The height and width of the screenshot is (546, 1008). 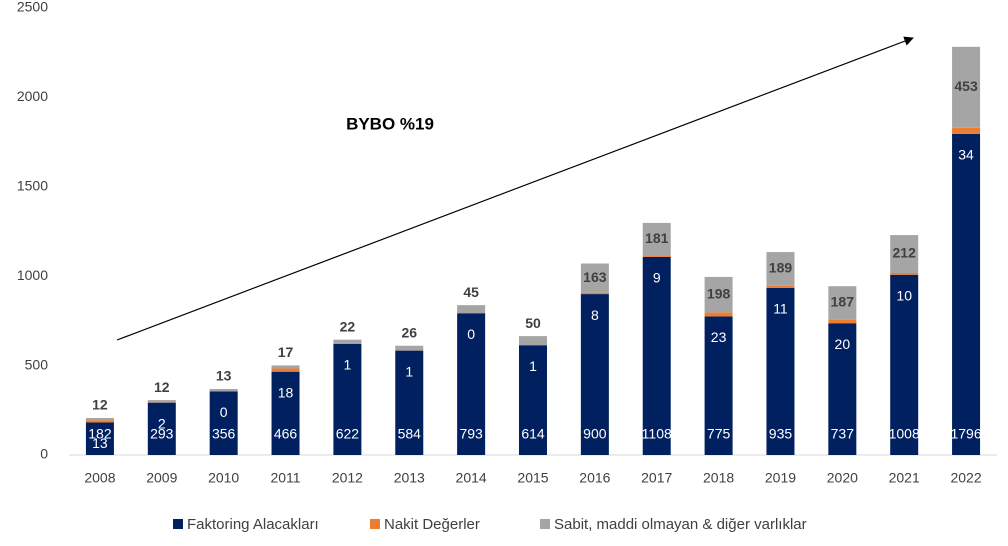 I want to click on data-label: 212, so click(x=905, y=253).